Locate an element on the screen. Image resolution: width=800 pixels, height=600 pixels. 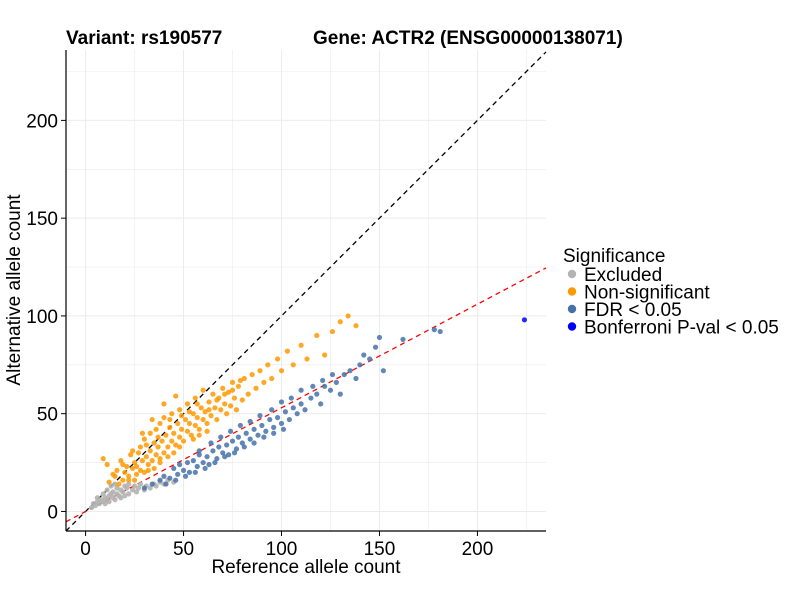
legend-title: Significance is located at coordinates (614, 256).